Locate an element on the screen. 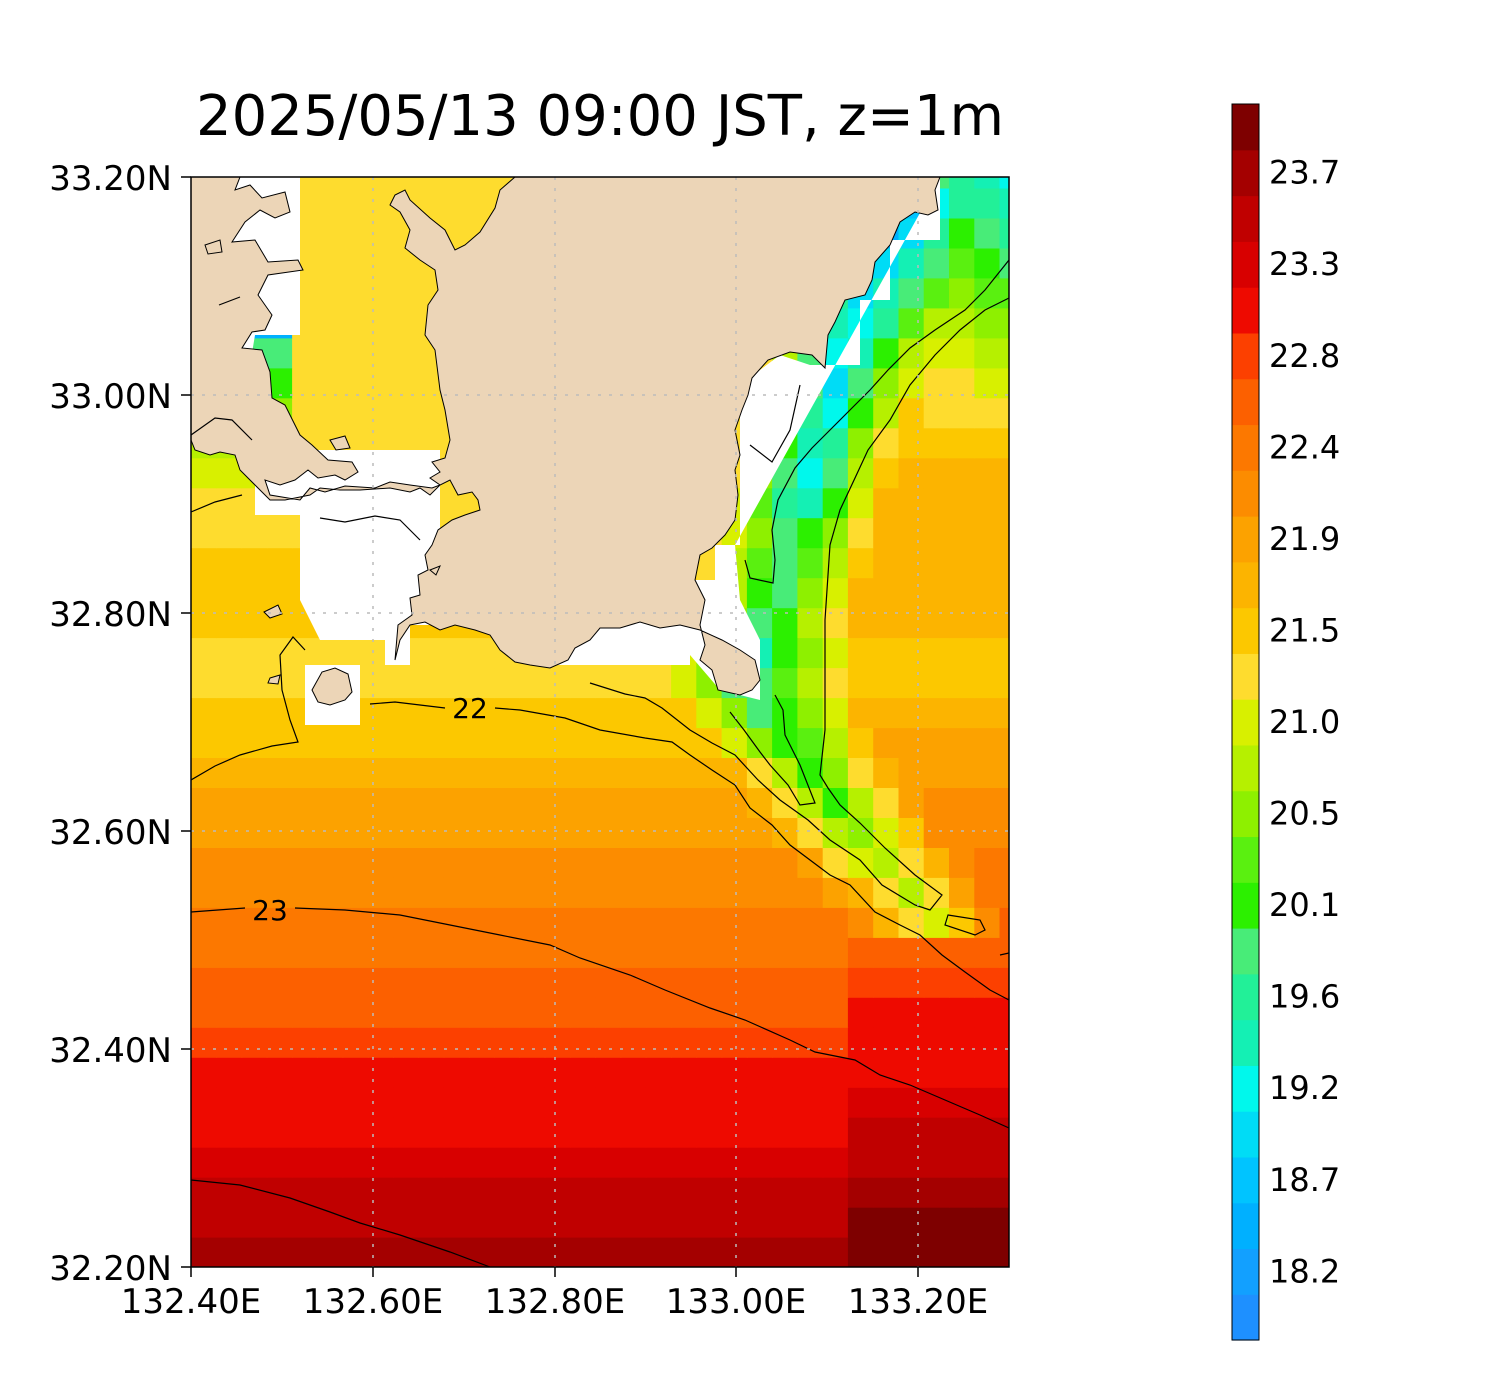  y-tick-label: 32.60N is located at coordinates (110, 833).